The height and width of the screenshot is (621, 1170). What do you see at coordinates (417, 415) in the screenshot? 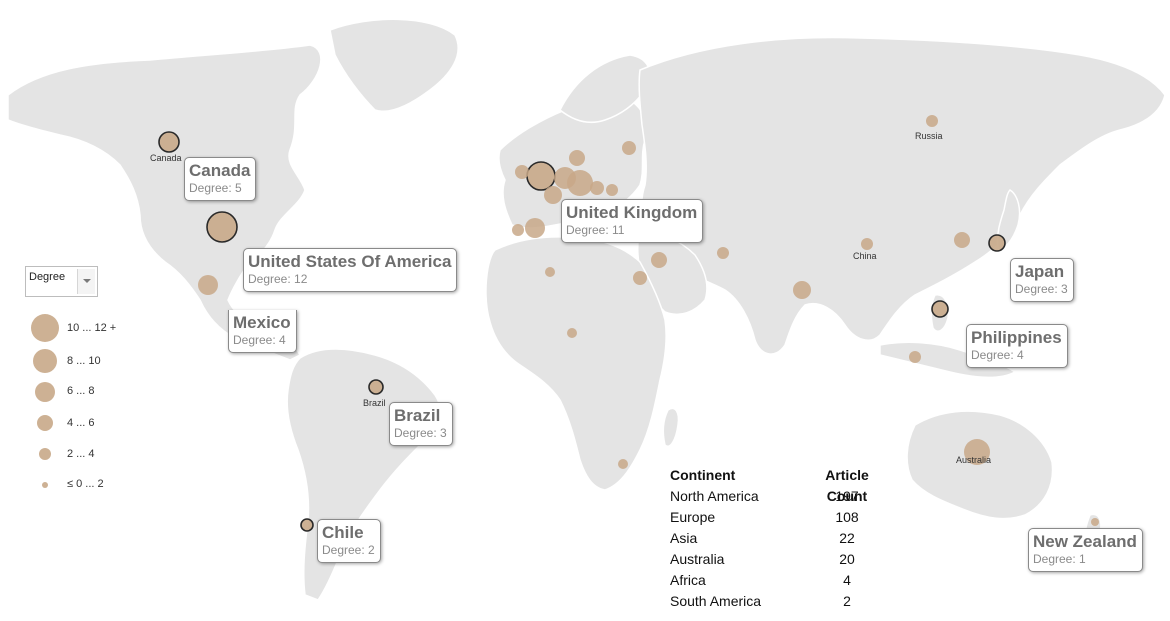
I see `tooltip-country: Brazil` at bounding box center [417, 415].